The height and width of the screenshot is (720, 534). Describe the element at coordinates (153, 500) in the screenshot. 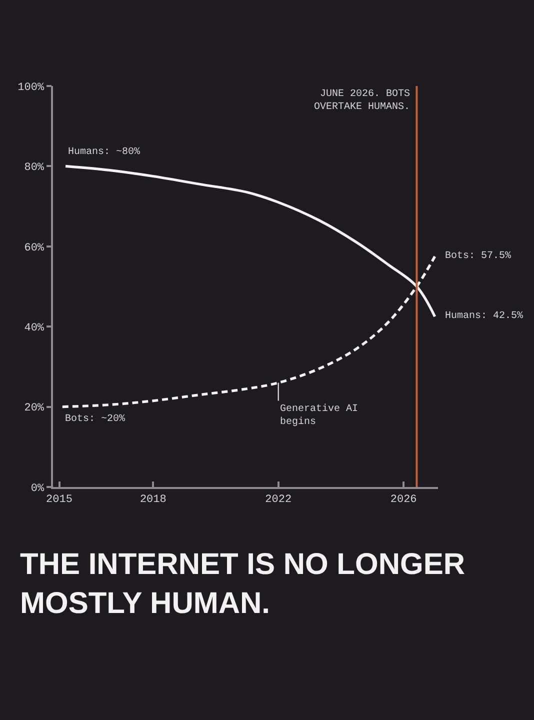

I see `x-tick-label: 2018` at that location.